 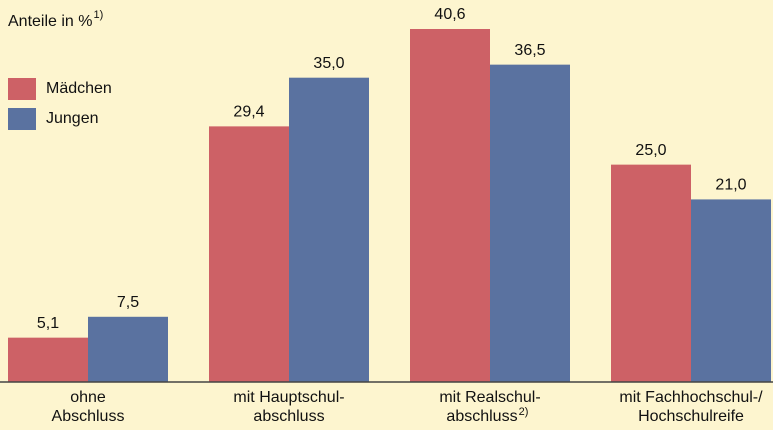 What do you see at coordinates (99, 15) in the screenshot?
I see `y-label-note: 1)` at bounding box center [99, 15].